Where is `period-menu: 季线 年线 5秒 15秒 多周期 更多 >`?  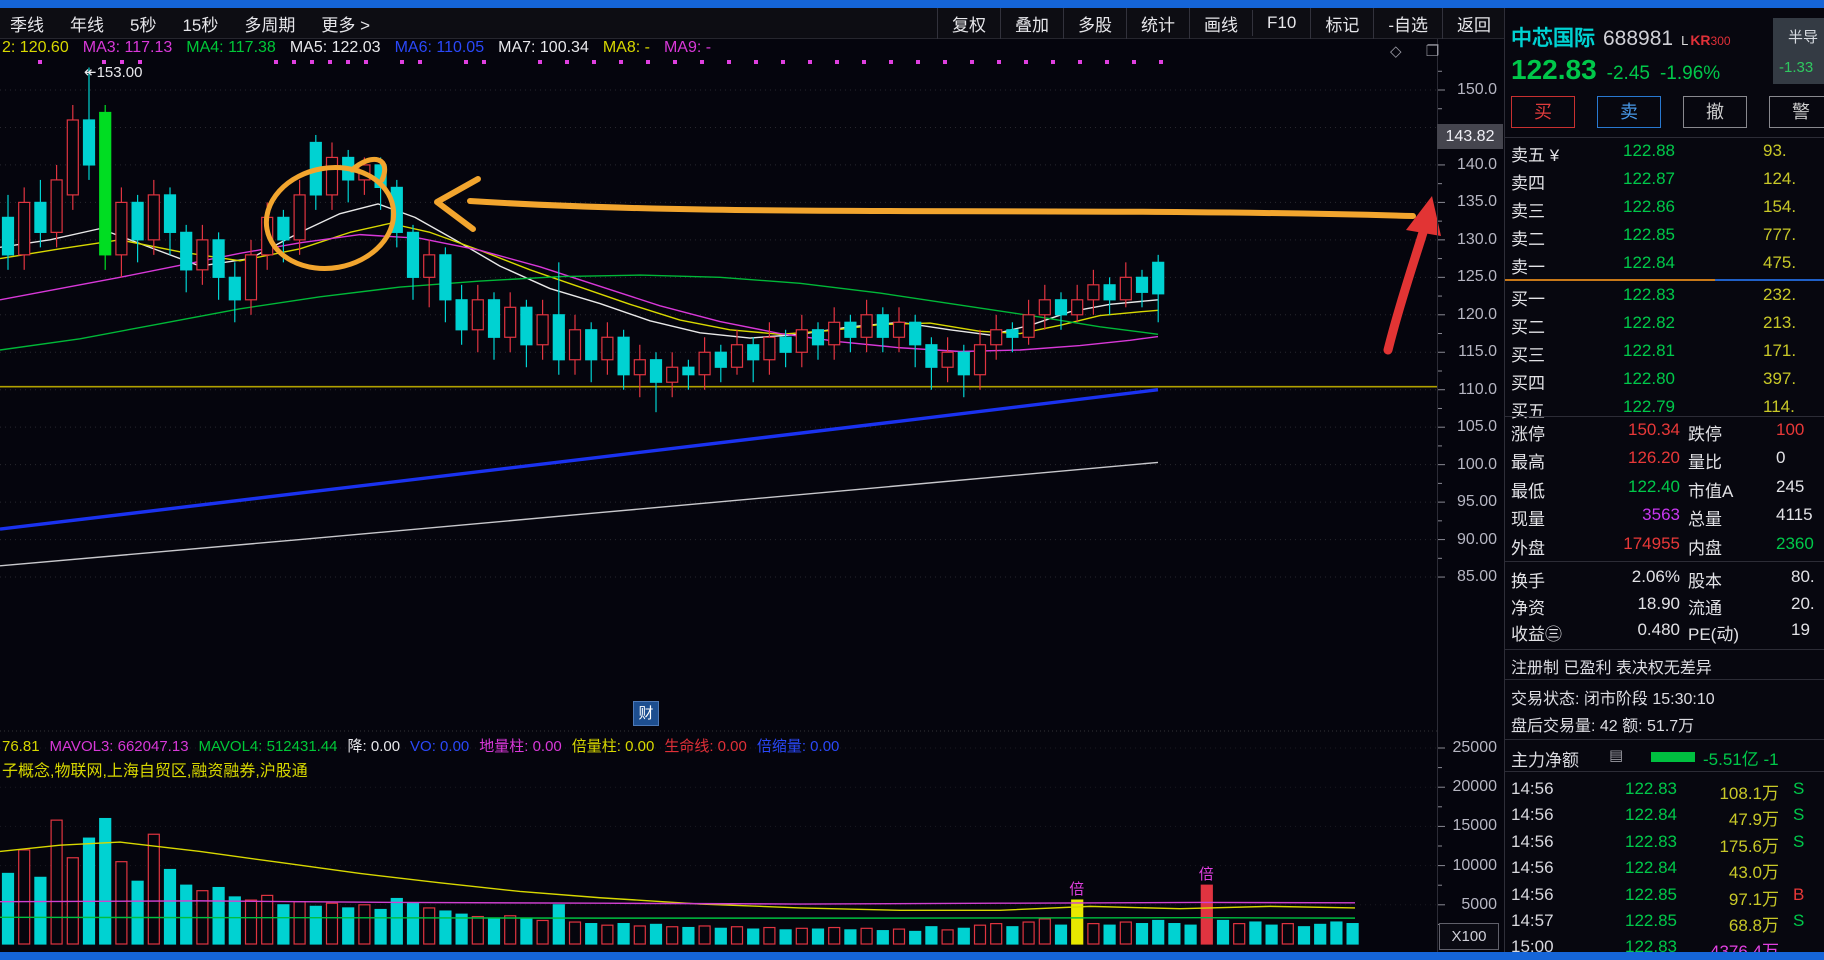 period-menu: 季线 年线 5秒 15秒 多周期 更多 > is located at coordinates (185, 23).